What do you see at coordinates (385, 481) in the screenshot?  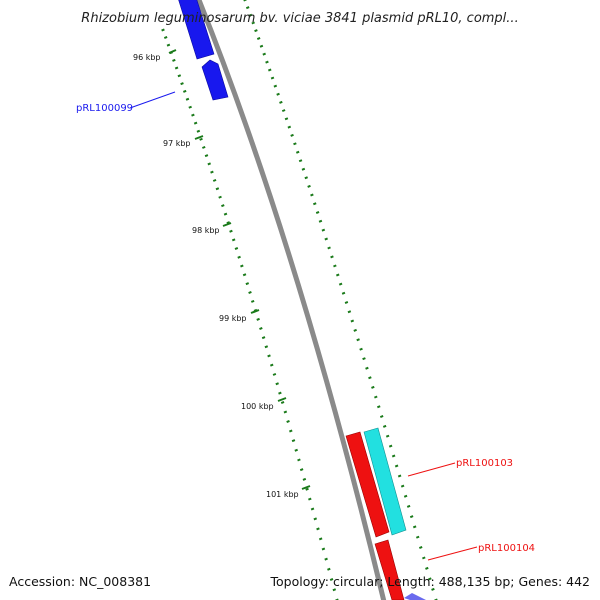 I see `orf-feature-cyan` at bounding box center [385, 481].